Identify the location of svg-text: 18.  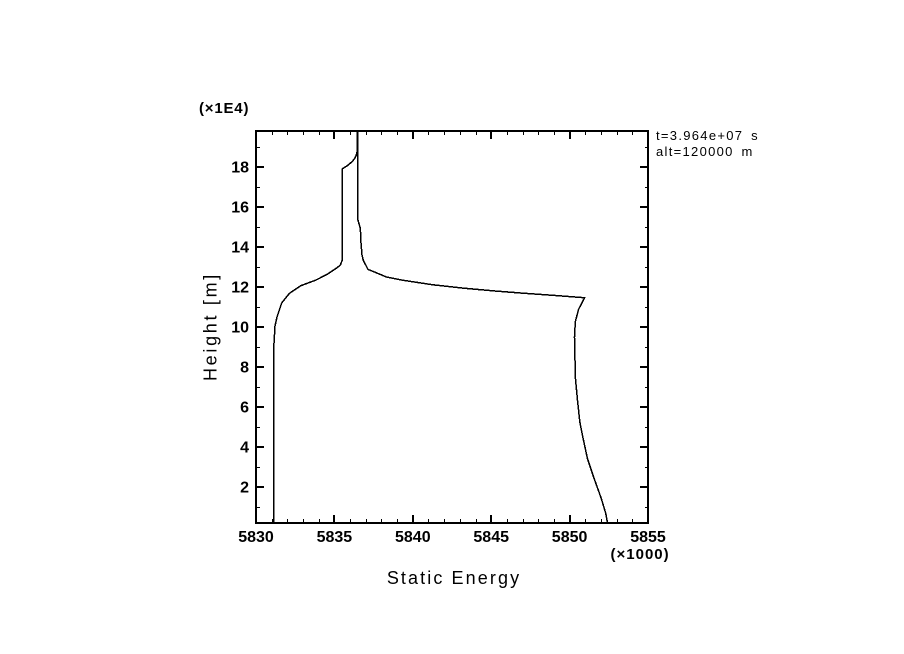
(240, 168).